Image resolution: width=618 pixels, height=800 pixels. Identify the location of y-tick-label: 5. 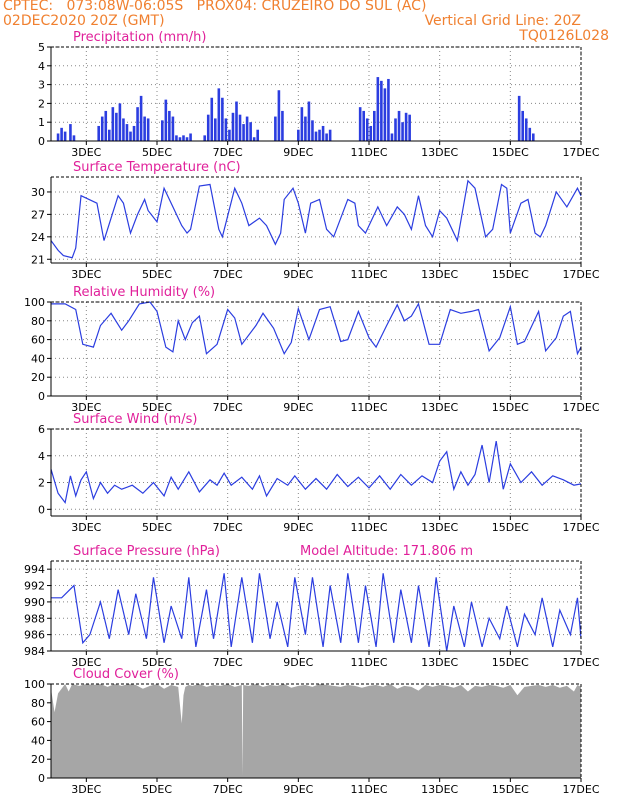
(41, 47).